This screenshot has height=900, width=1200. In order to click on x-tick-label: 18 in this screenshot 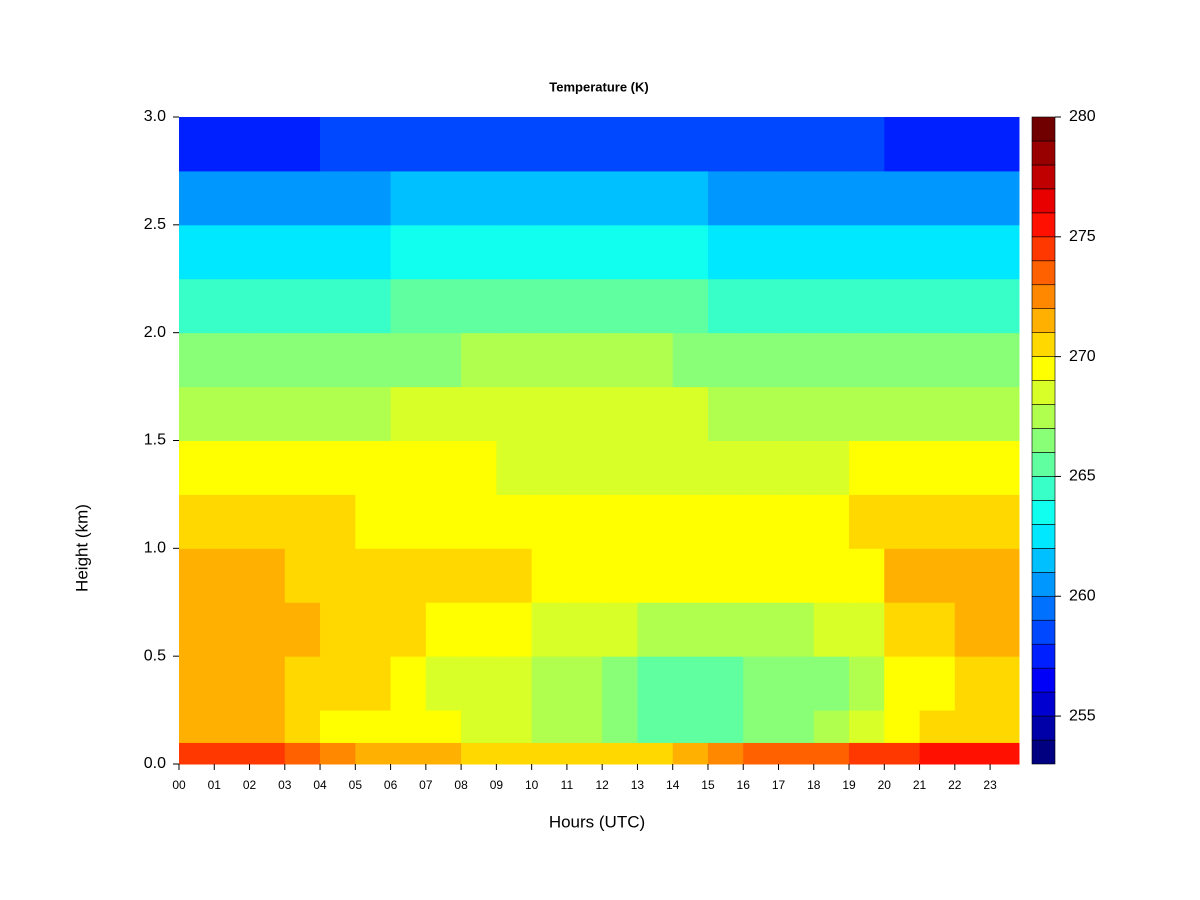, I will do `click(814, 785)`.